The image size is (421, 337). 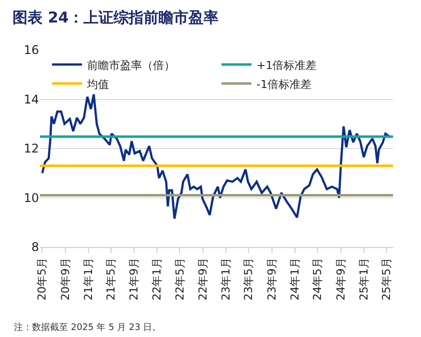 I want to click on x-tick-label: 23年5月, so click(x=249, y=278).